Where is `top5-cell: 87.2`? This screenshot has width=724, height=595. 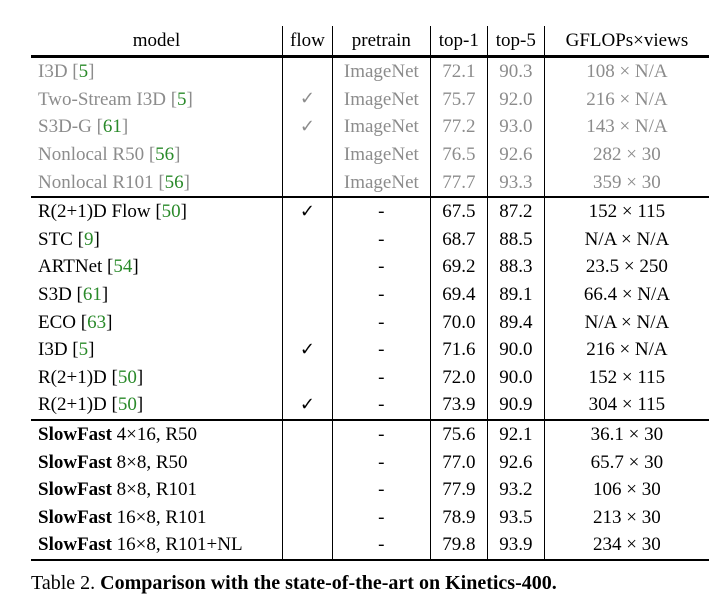 top5-cell: 87.2 is located at coordinates (515, 210).